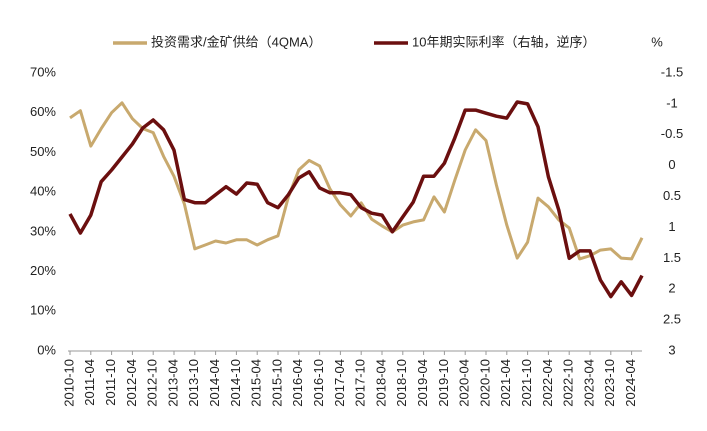  What do you see at coordinates (588, 383) in the screenshot?
I see `x-tick-label: 2023-04` at bounding box center [588, 383].